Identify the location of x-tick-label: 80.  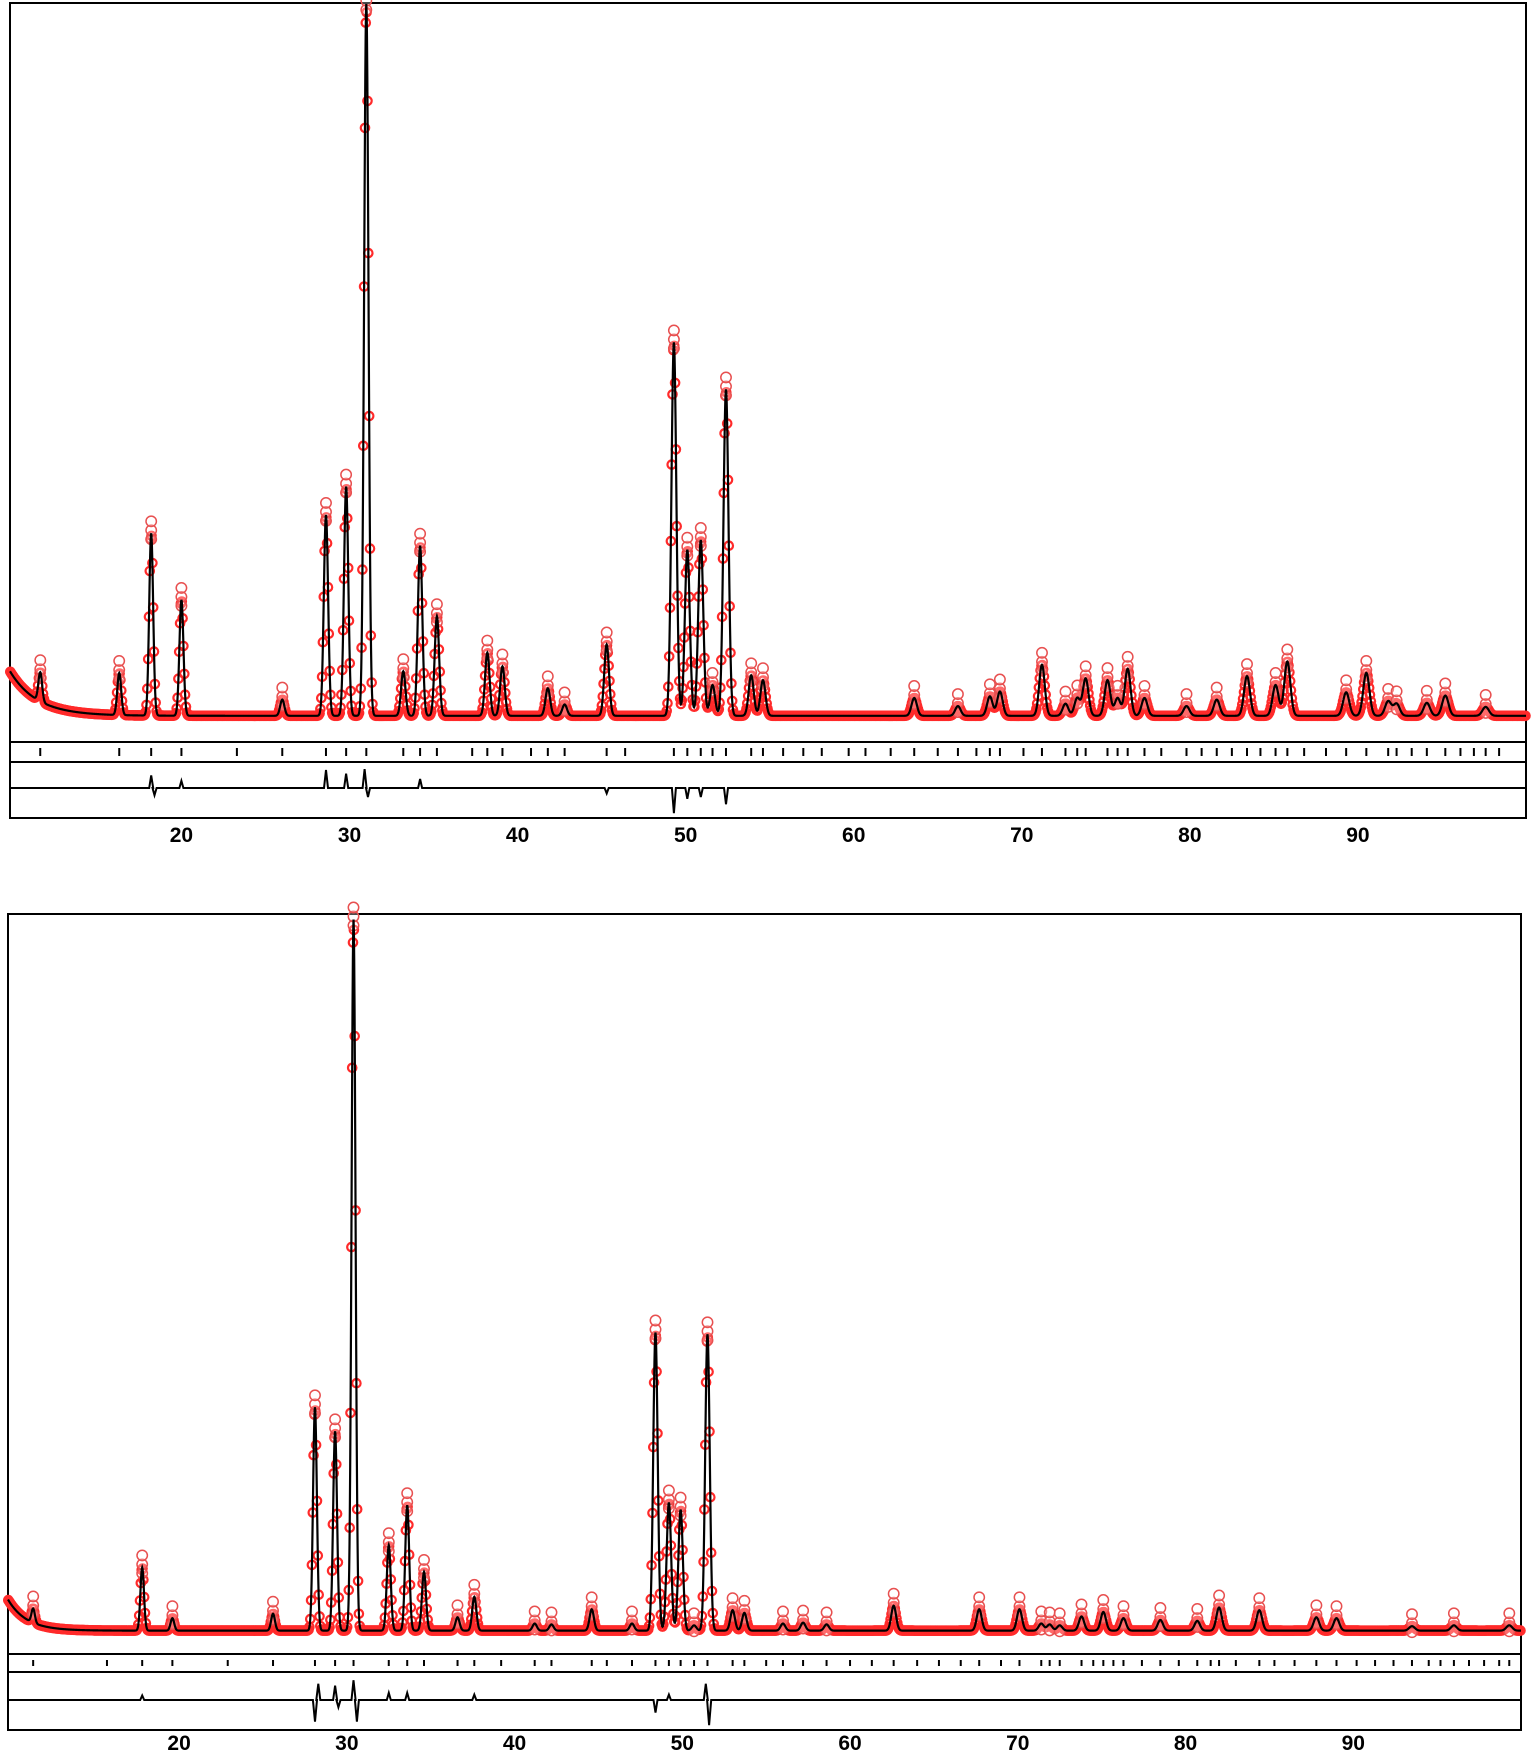
(1189, 835).